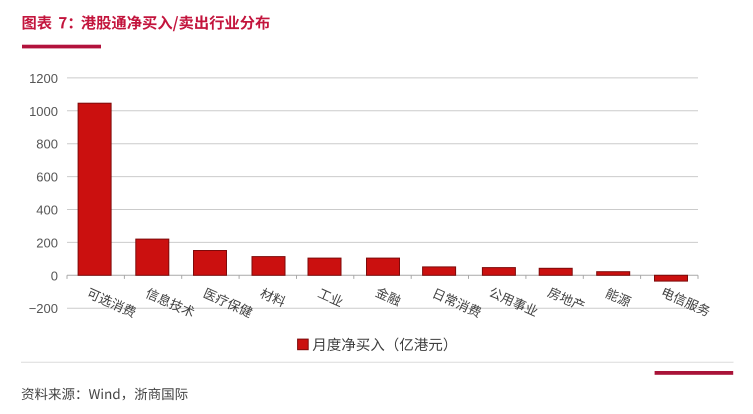 This screenshot has width=753, height=414. What do you see at coordinates (43, 78) in the screenshot?
I see `svg-text: 1200` at bounding box center [43, 78].